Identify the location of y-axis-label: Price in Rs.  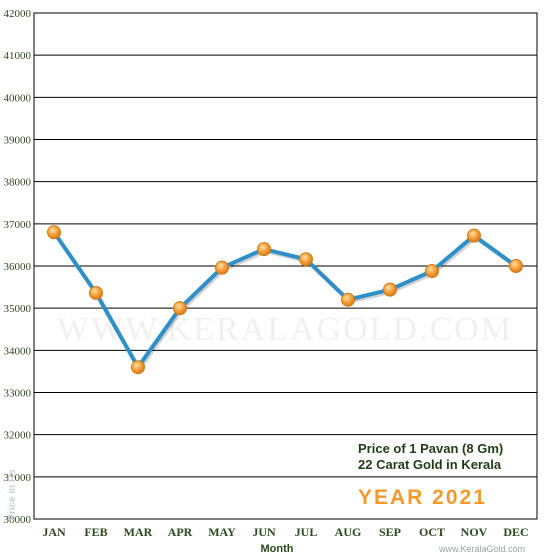
(12, 495).